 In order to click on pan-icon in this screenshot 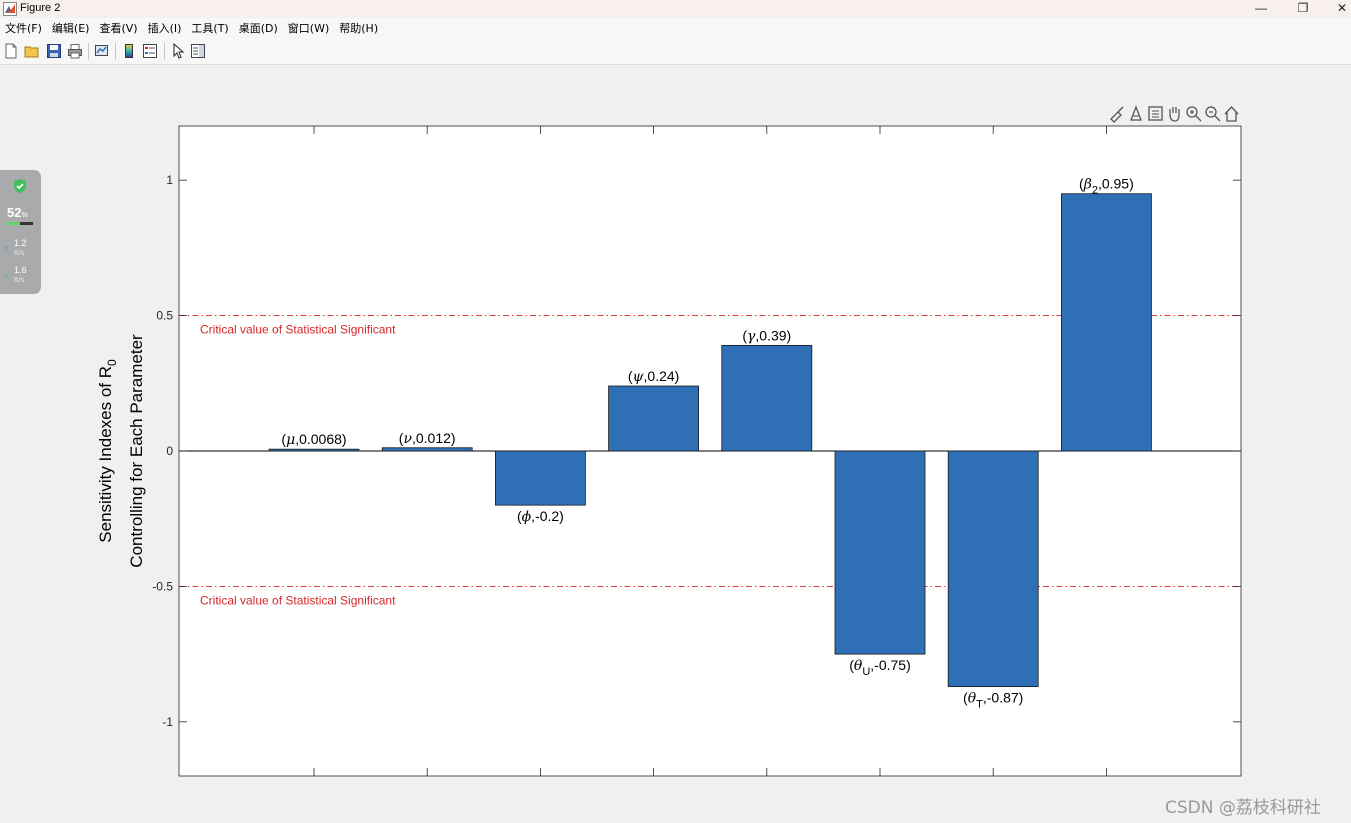, I will do `click(1174, 113)`.